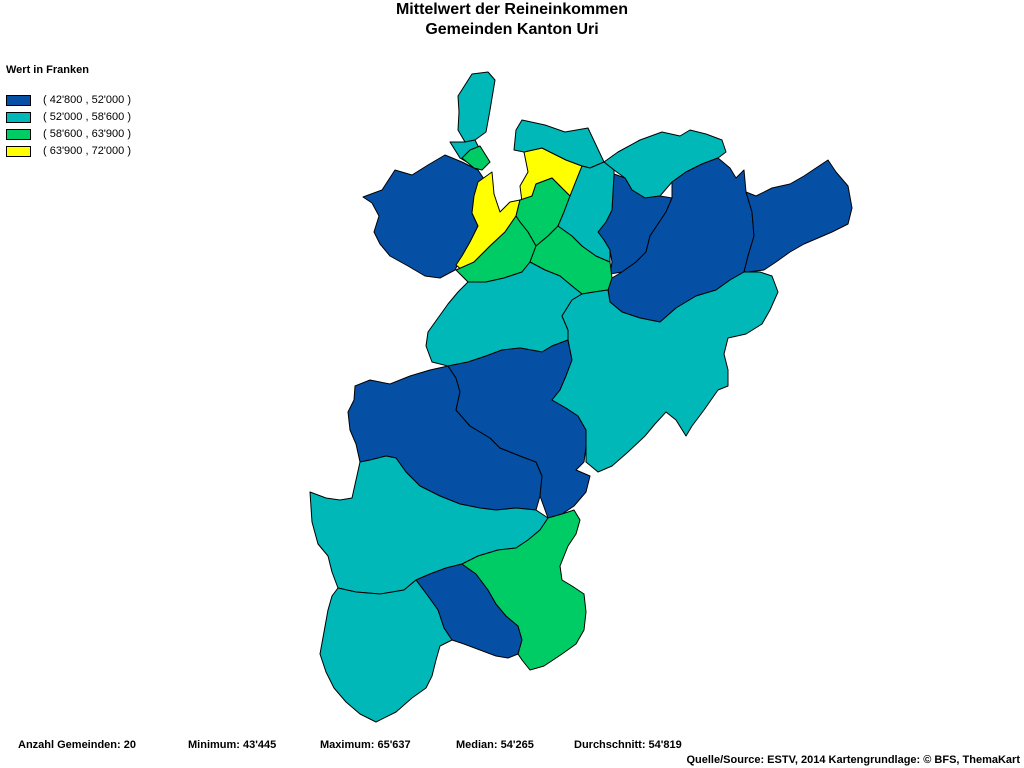 The image size is (1024, 768). Describe the element at coordinates (87, 100) in the screenshot. I see `legend-label-1: ( 42'800 , 52'000 )` at that location.